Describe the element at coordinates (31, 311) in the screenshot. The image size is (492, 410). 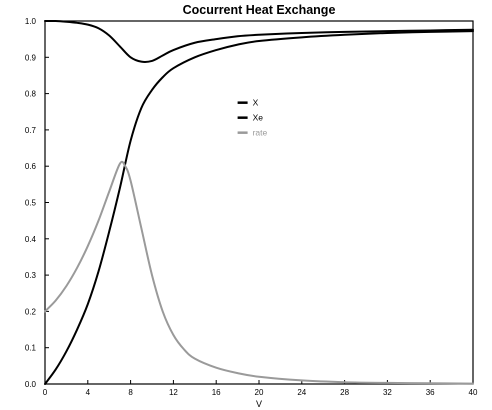
I see `y-tick-label: 0.2` at that location.